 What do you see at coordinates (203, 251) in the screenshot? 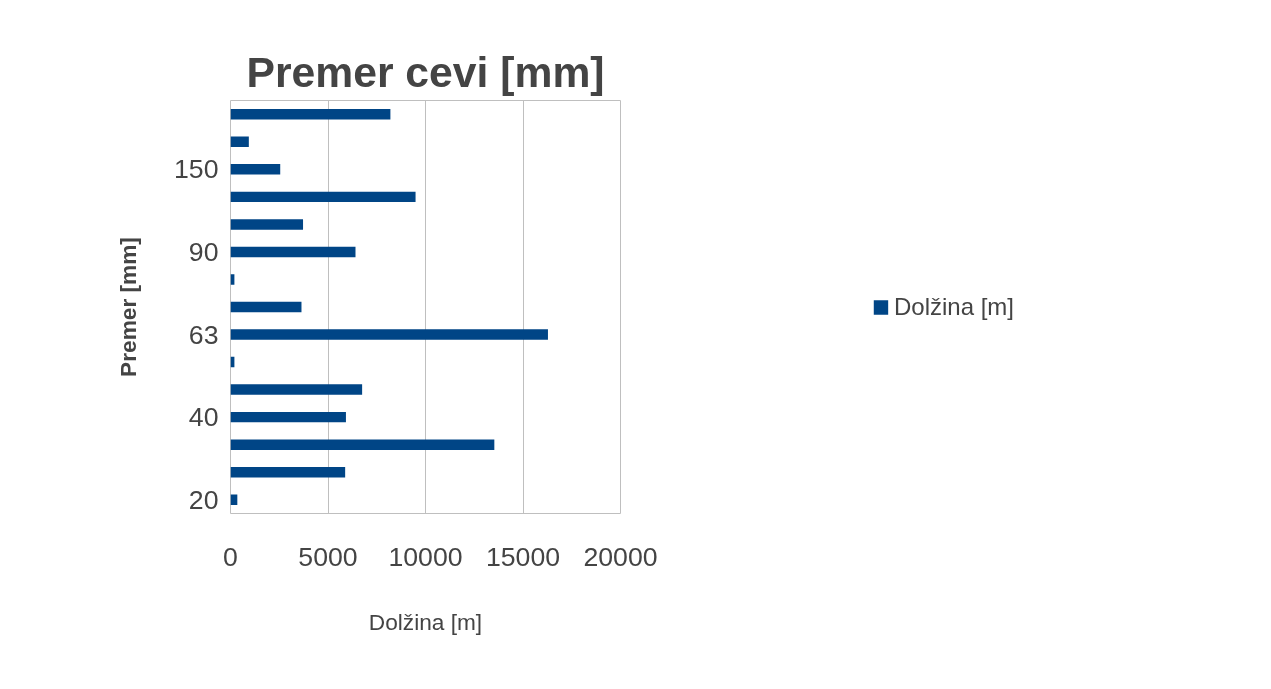
I see `y-tick-label: 90` at bounding box center [203, 251].